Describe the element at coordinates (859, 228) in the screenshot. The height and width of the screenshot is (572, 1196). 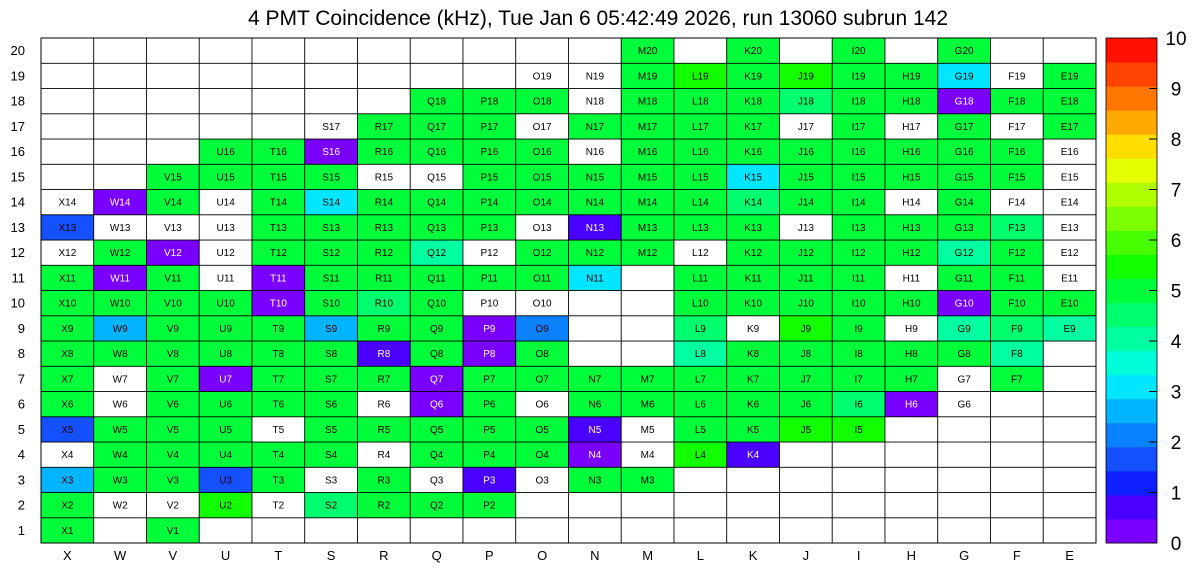
I see `cell-label: I13` at that location.